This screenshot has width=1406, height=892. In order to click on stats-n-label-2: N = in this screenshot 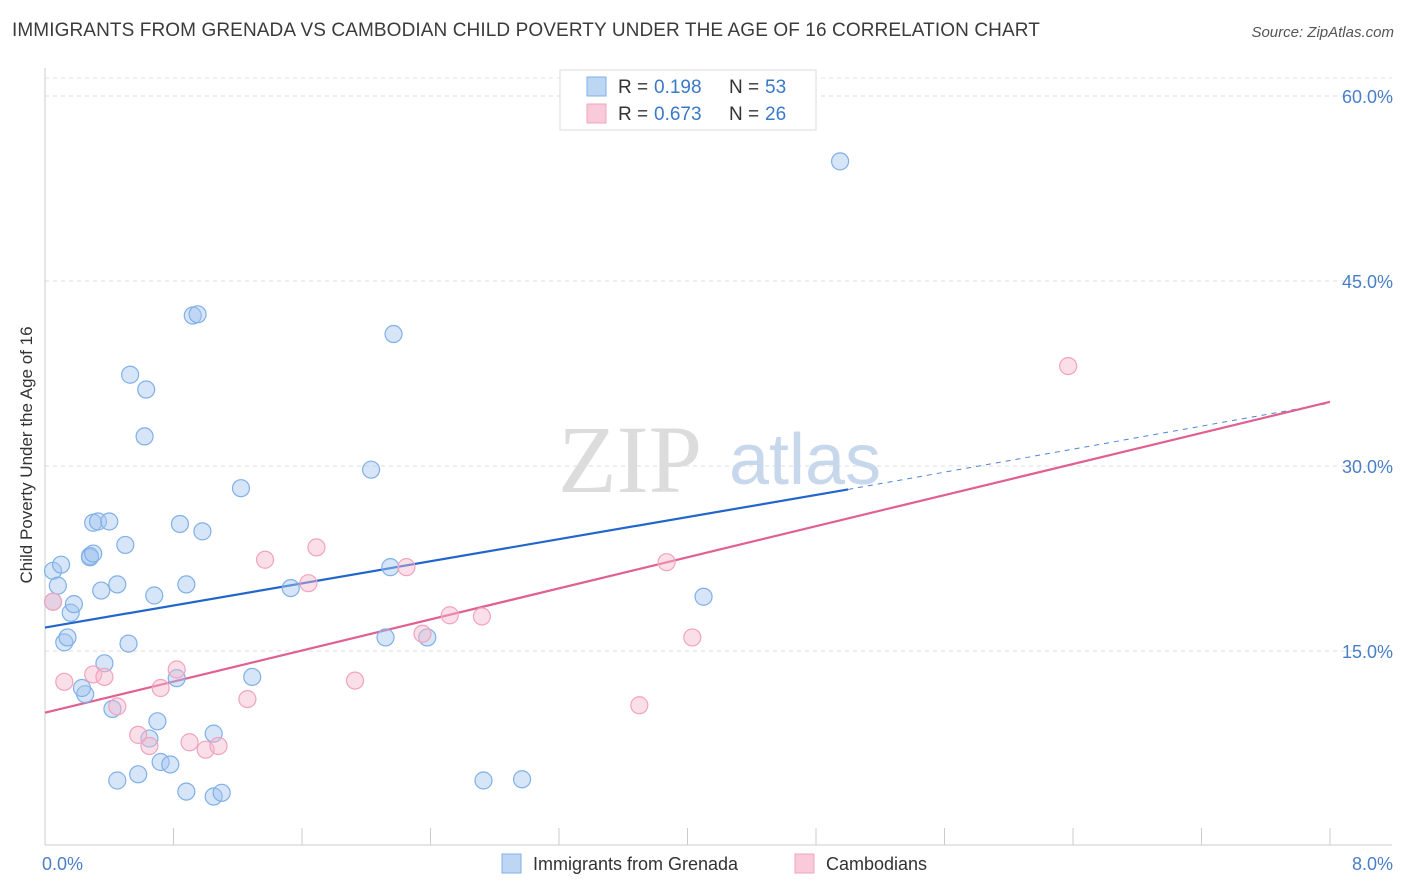, I will do `click(744, 114)`.